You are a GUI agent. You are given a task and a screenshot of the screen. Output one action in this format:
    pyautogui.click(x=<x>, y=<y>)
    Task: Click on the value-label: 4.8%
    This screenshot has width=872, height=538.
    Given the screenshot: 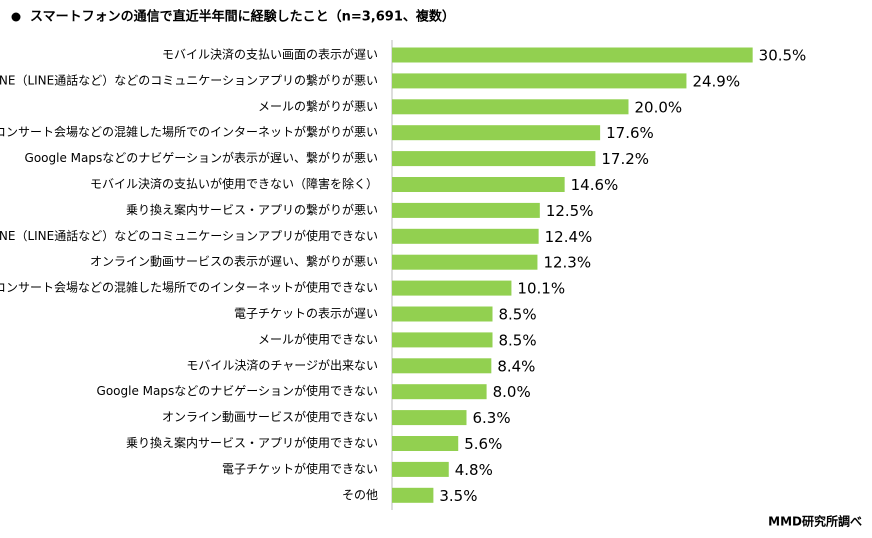 What is the action you would take?
    pyautogui.click(x=474, y=470)
    